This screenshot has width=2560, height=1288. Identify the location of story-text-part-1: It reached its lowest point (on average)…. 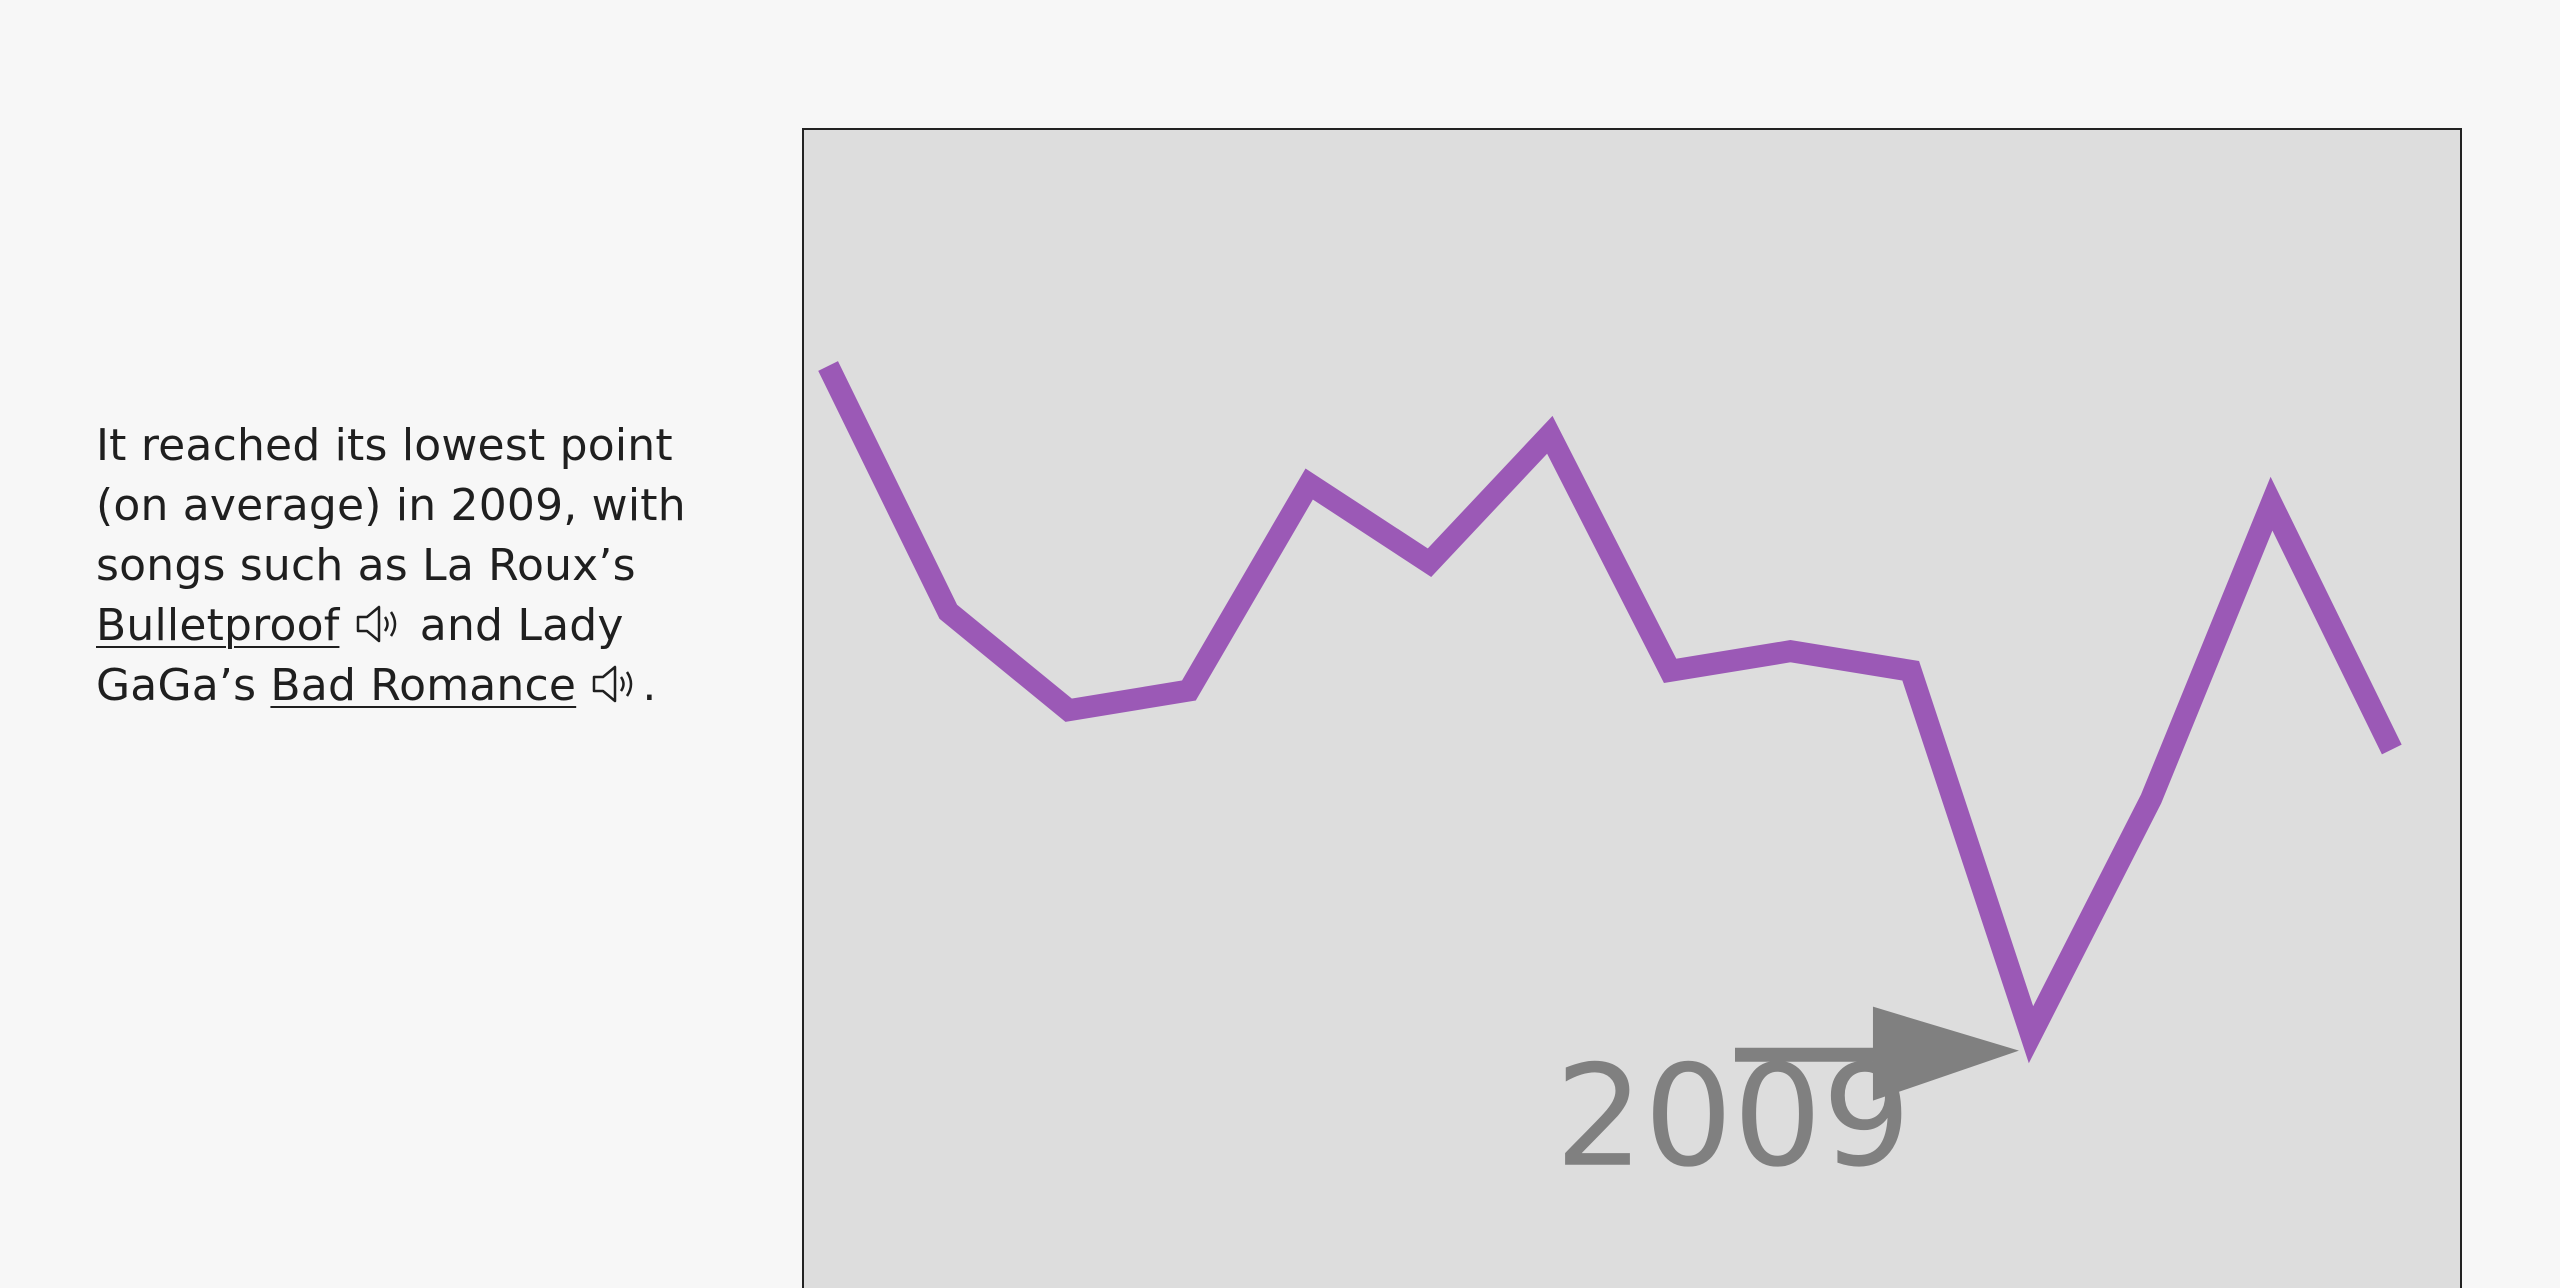
(391, 505).